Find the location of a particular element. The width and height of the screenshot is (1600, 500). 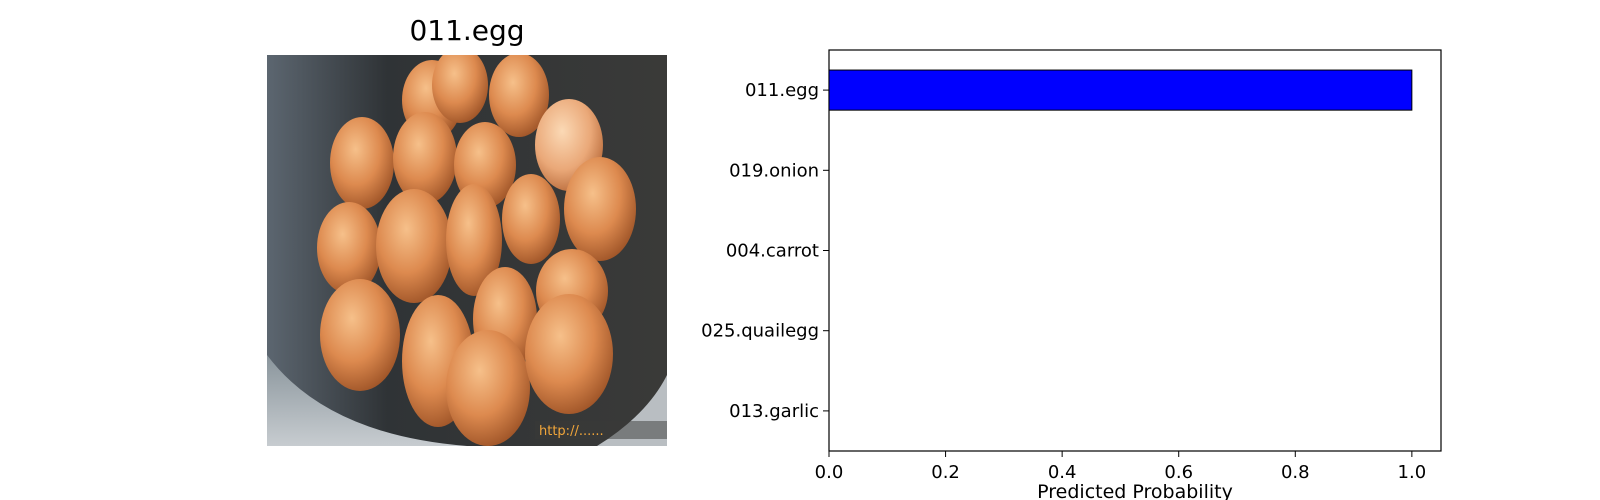

bar-011.egg is located at coordinates (1120, 90).